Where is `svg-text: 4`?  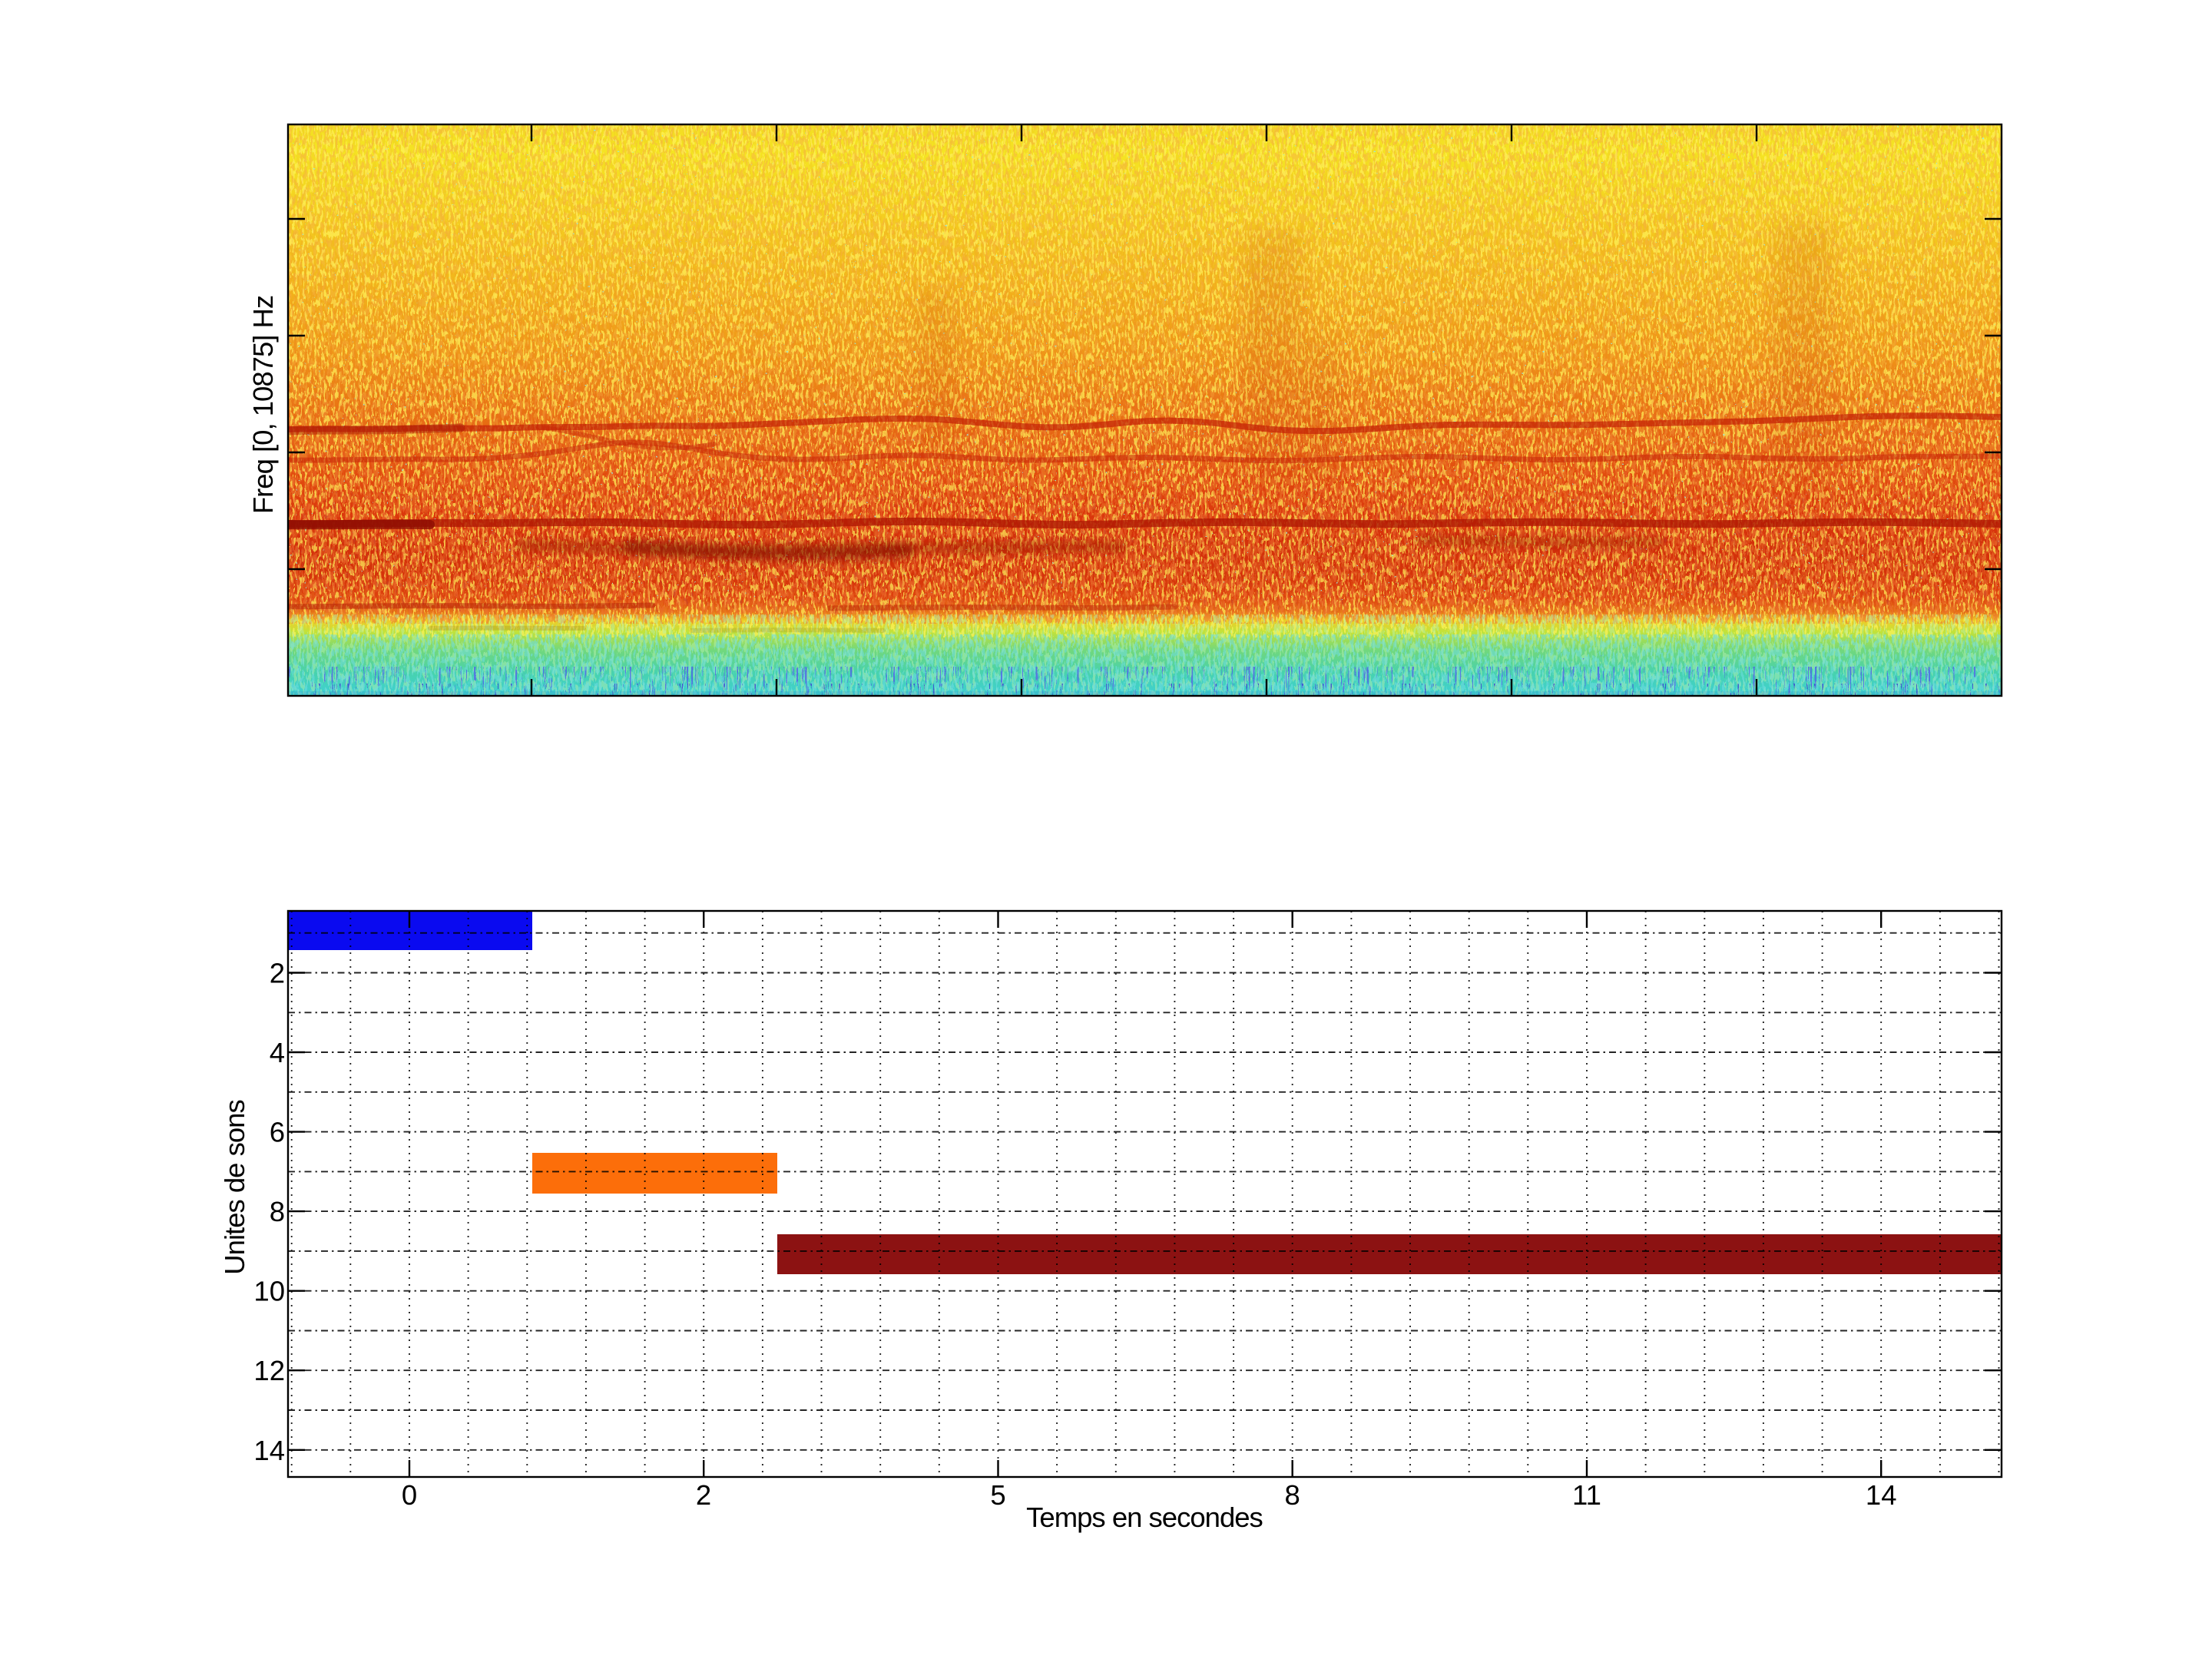
svg-text: 4 is located at coordinates (278, 1052).